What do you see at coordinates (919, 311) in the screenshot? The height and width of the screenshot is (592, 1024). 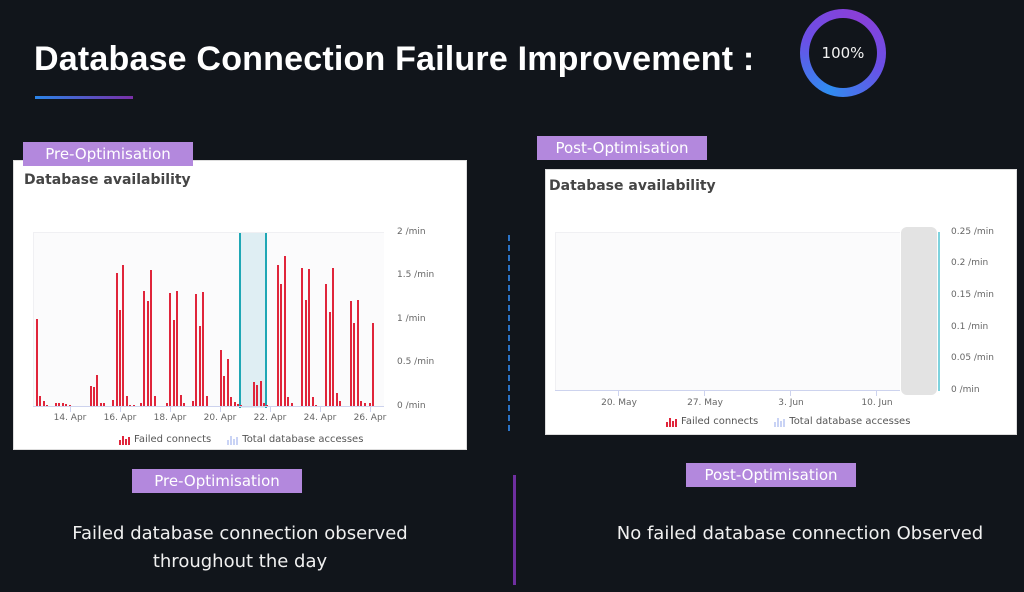 I see `timeframe-scroll-handle` at bounding box center [919, 311].